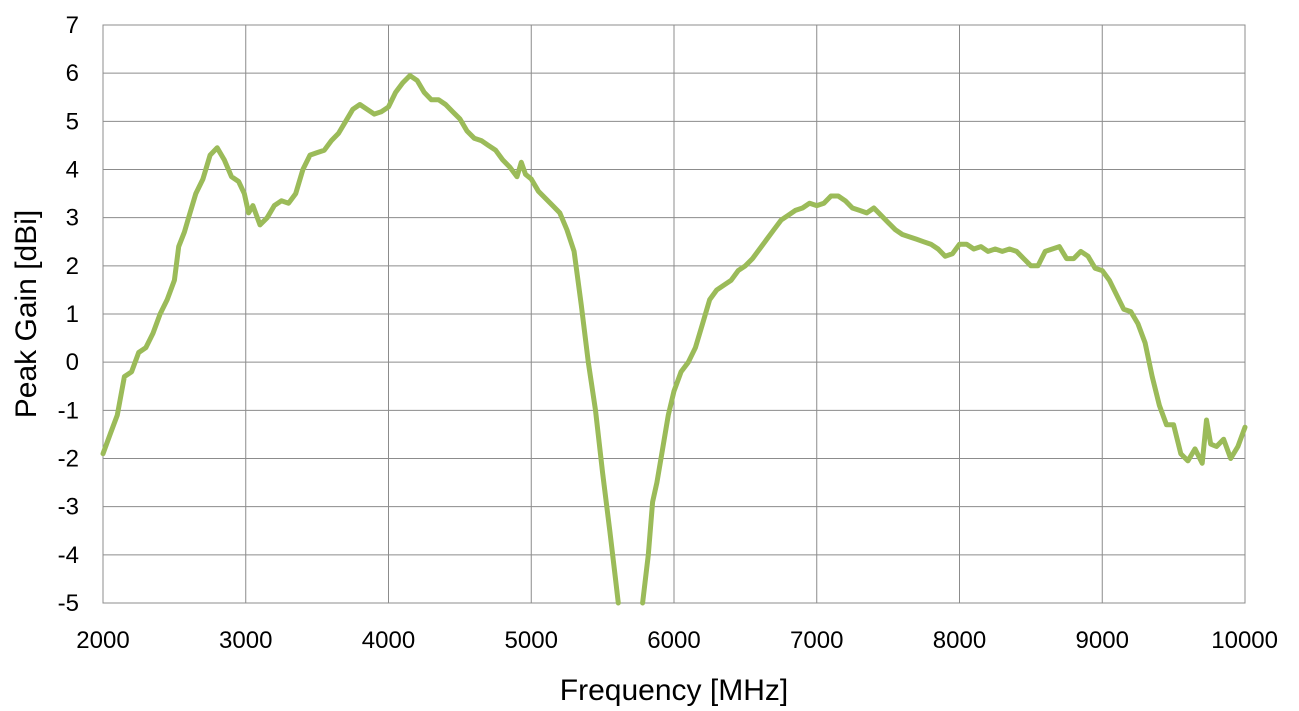 The width and height of the screenshot is (1299, 711). I want to click on y-tick-label: -2, so click(68, 459).